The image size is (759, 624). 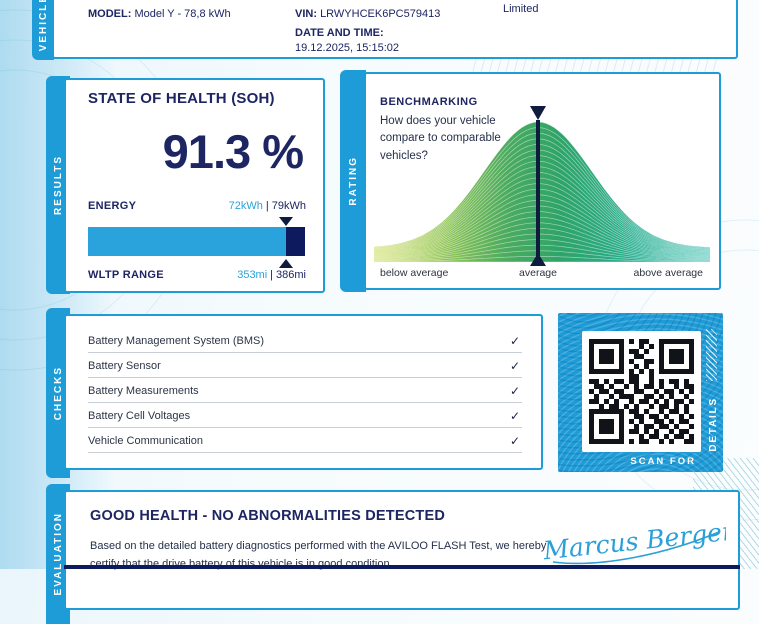 I want to click on energy-bar, so click(x=196, y=241).